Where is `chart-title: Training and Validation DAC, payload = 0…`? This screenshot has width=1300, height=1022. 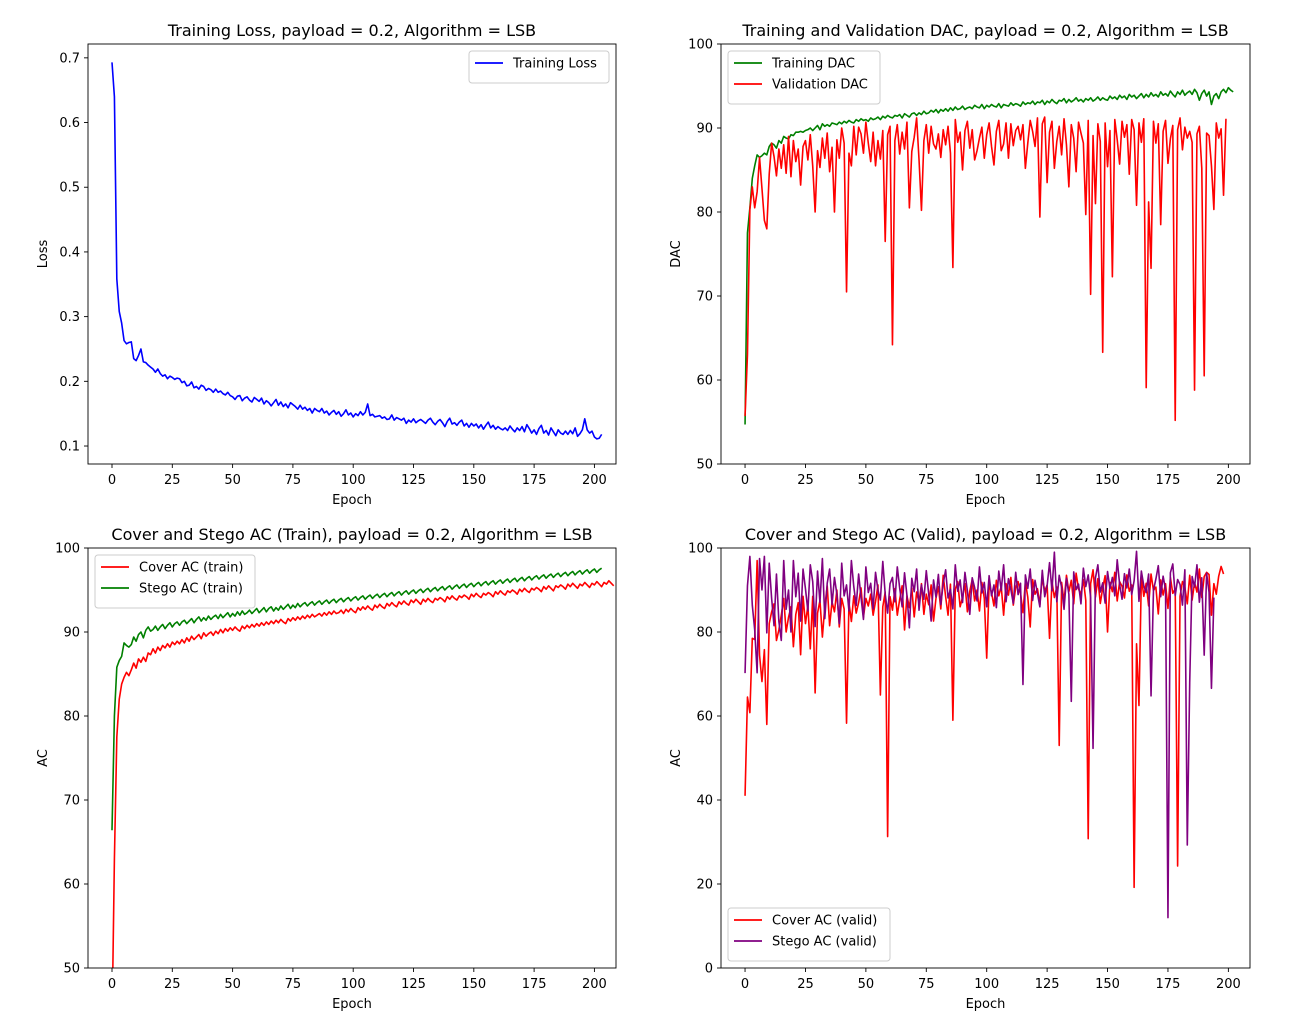
chart-title: Training and Validation DAC, payload = 0… is located at coordinates (984, 30).